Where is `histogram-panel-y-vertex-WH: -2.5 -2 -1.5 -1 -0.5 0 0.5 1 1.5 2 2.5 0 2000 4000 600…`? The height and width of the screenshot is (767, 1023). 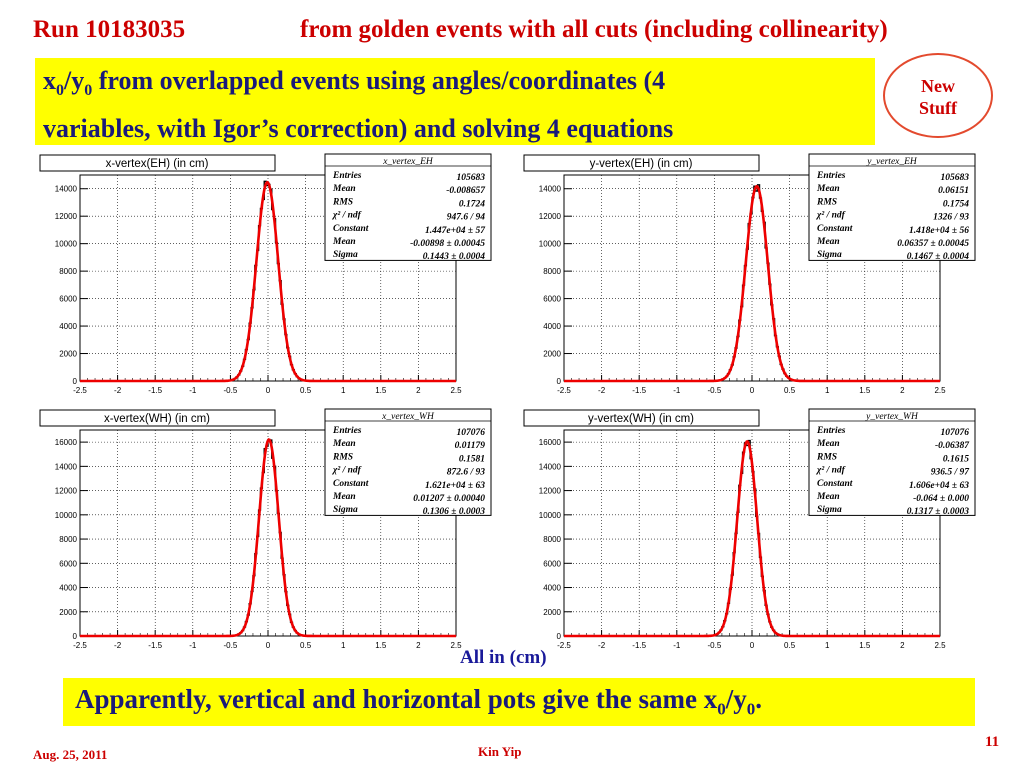
histogram-panel-y-vertex-WH: -2.5 -2 -1.5 -1 -0.5 0 0.5 1 1.5 2 2.5 0 2000 4000 600… is located at coordinates (749, 529).